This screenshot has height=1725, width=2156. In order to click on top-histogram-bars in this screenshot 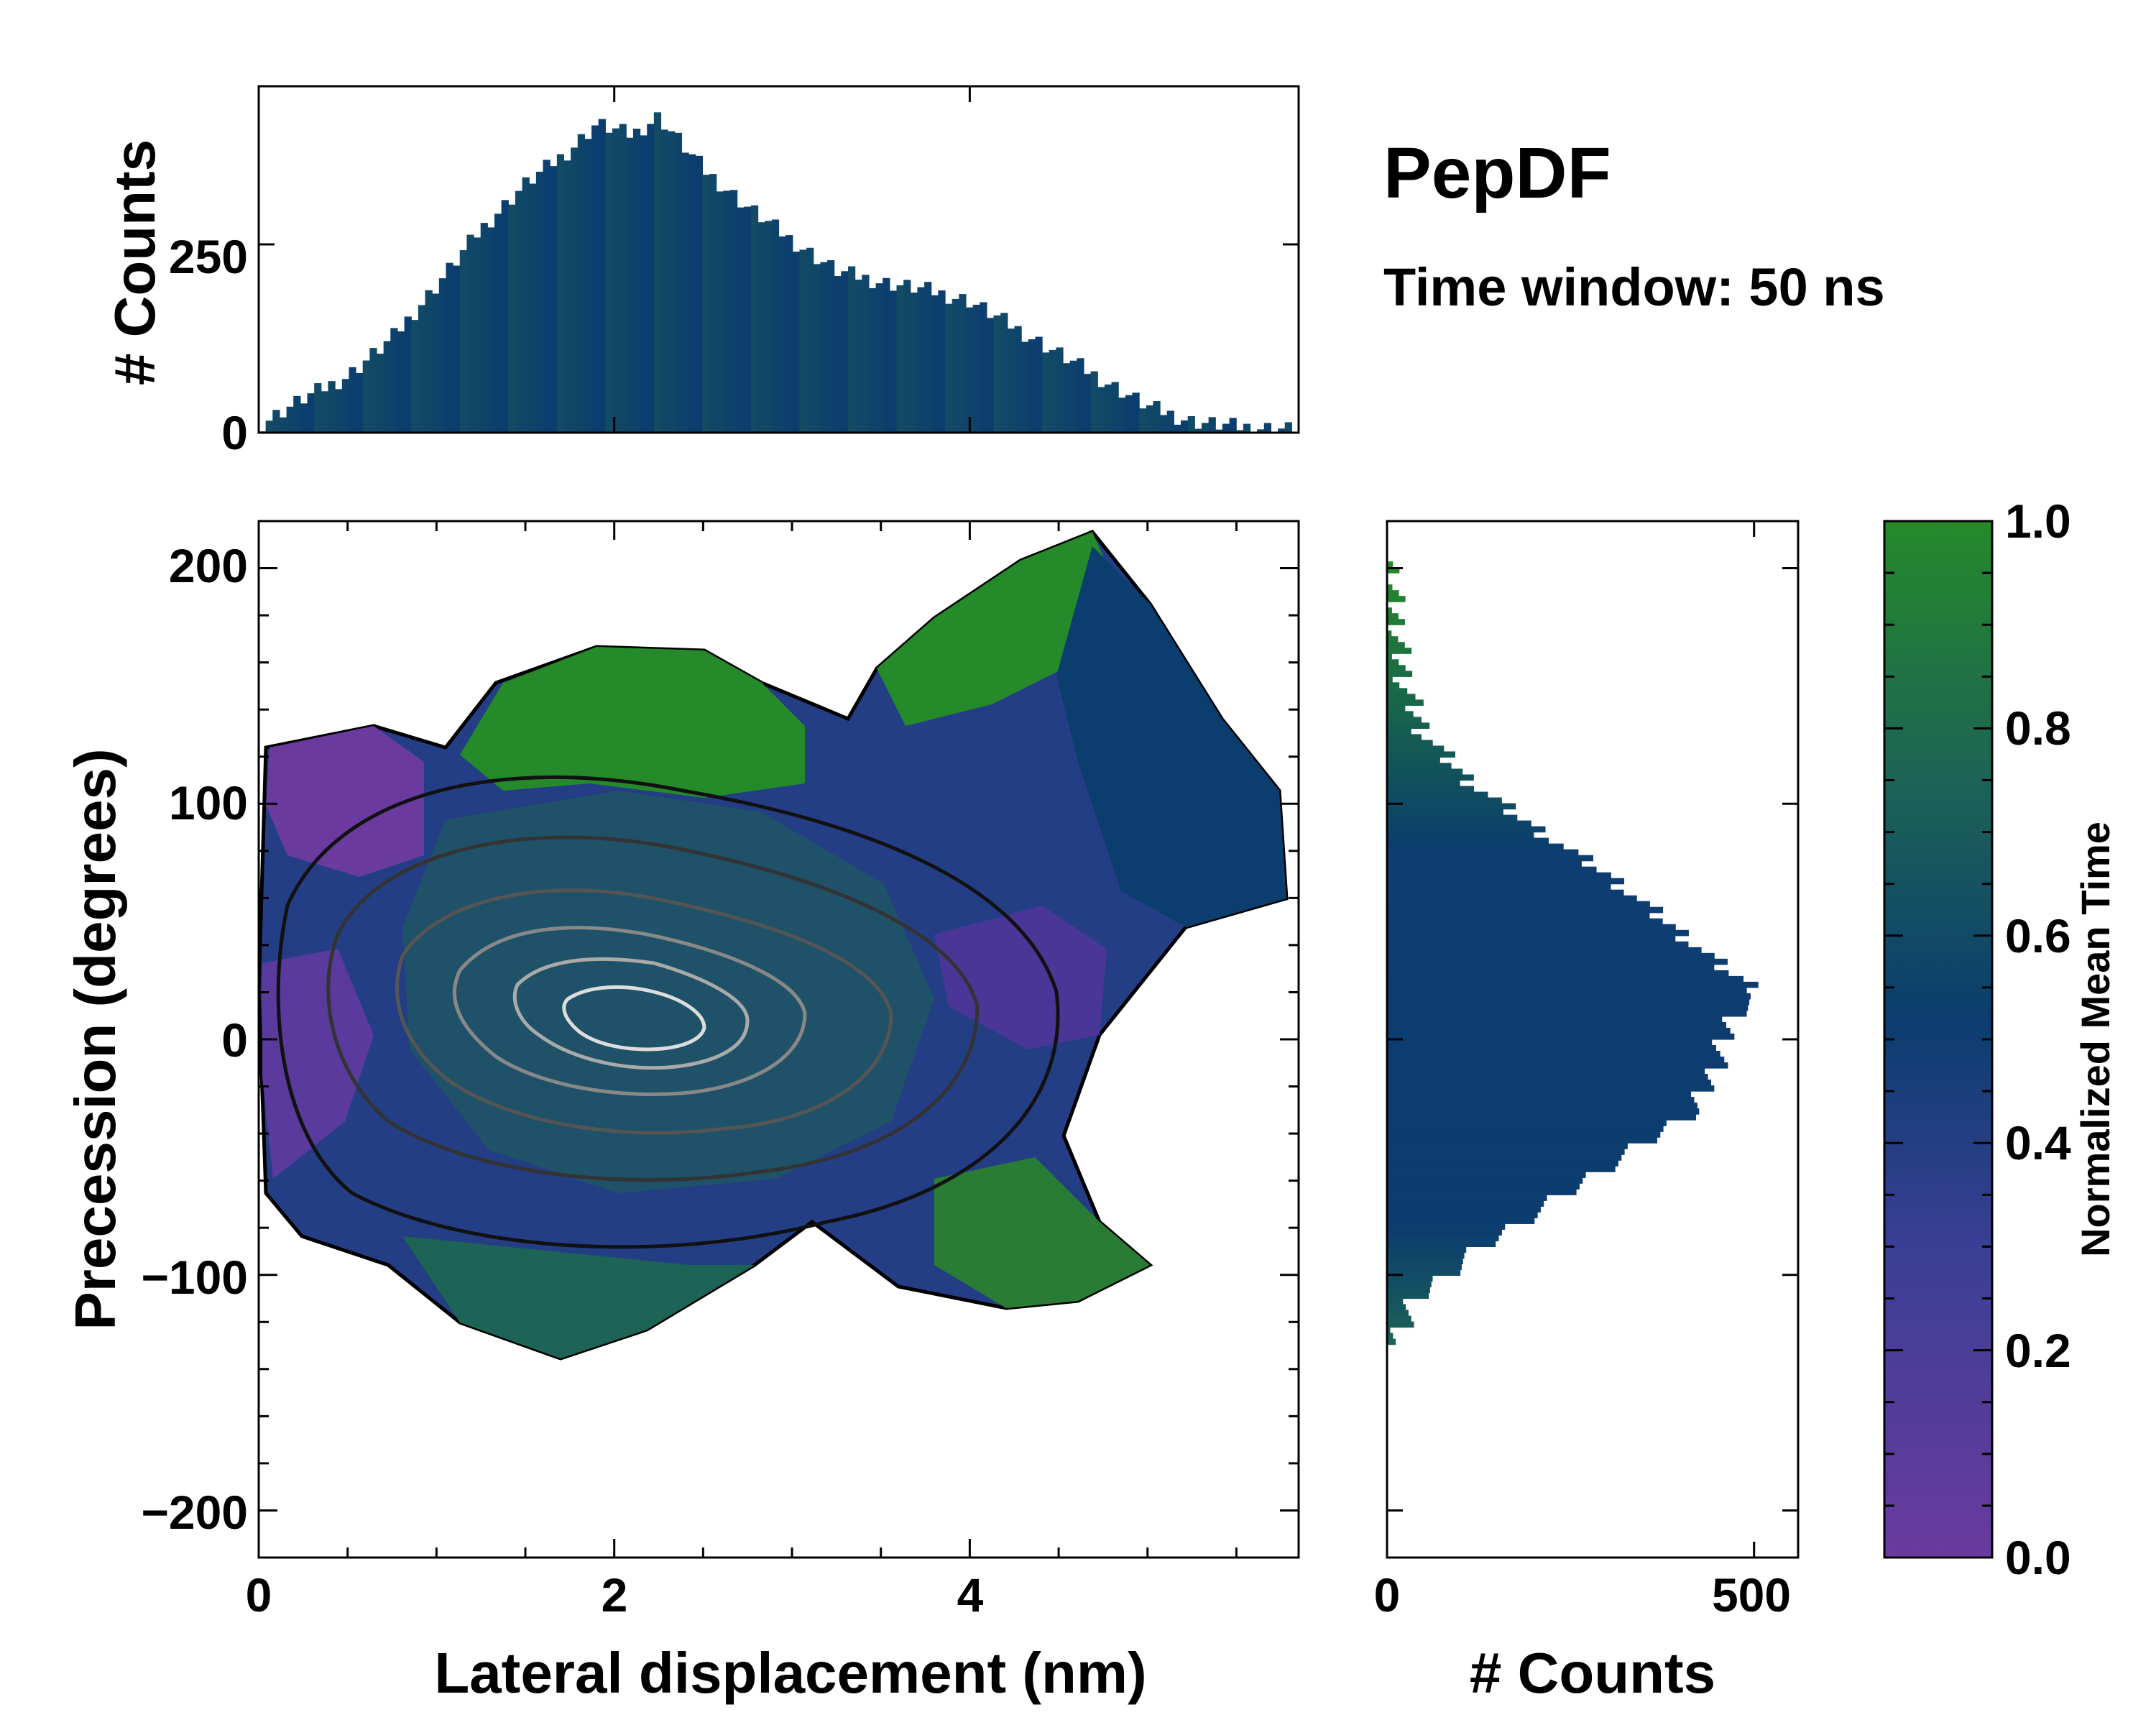, I will do `click(775, 272)`.